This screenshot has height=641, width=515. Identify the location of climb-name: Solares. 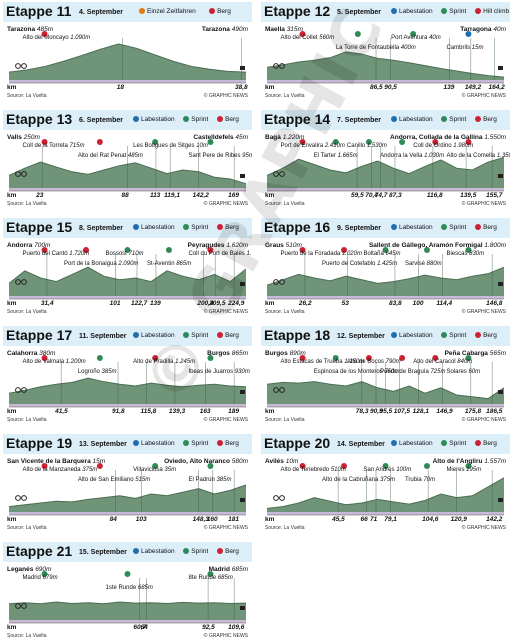
(456, 372).